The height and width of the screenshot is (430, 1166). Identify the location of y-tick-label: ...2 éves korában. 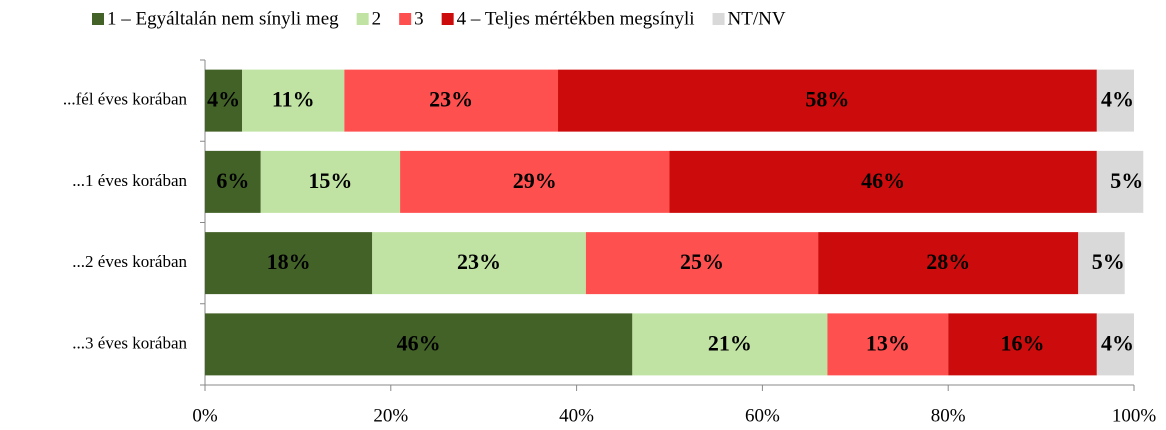
(129, 261).